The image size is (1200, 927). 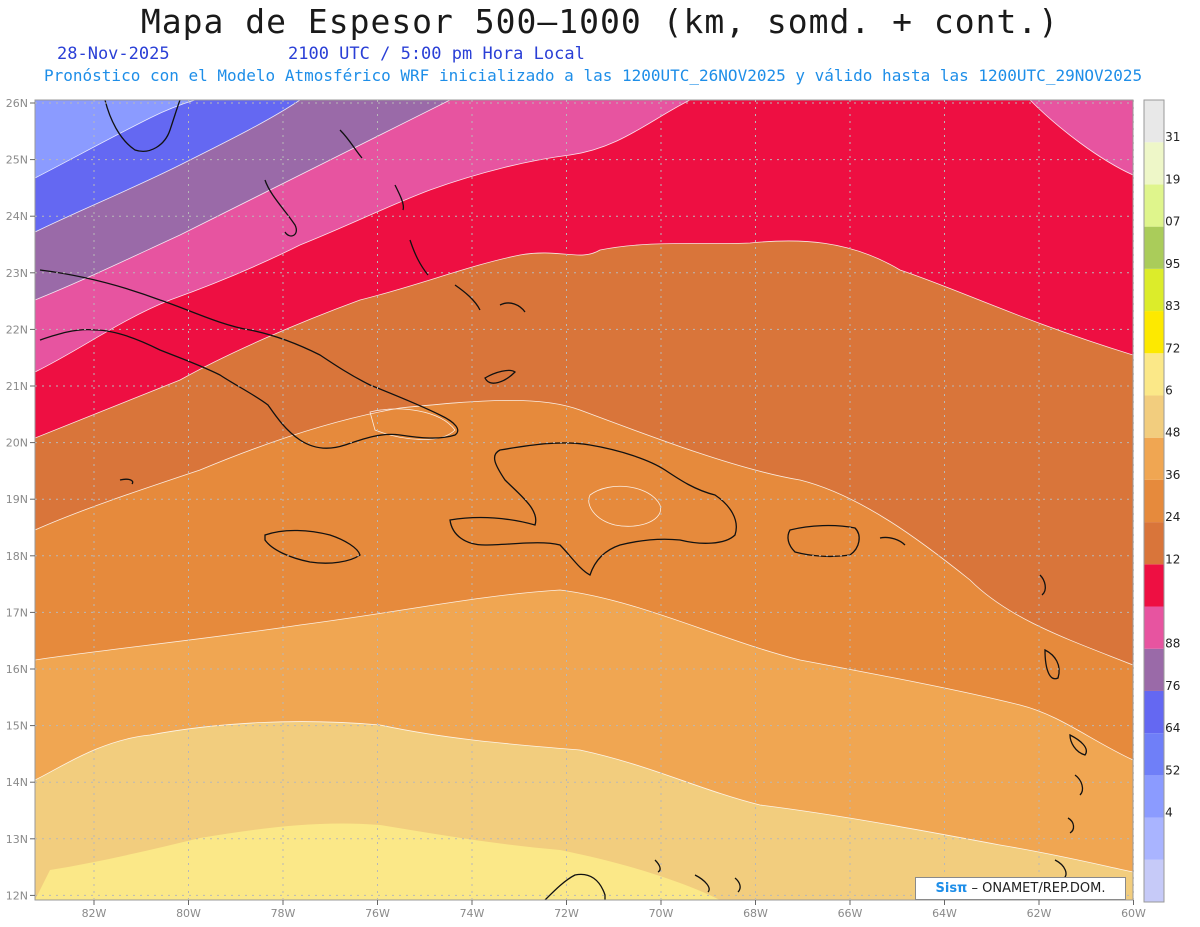 I want to click on lat-label: 20N, so click(x=17, y=443).